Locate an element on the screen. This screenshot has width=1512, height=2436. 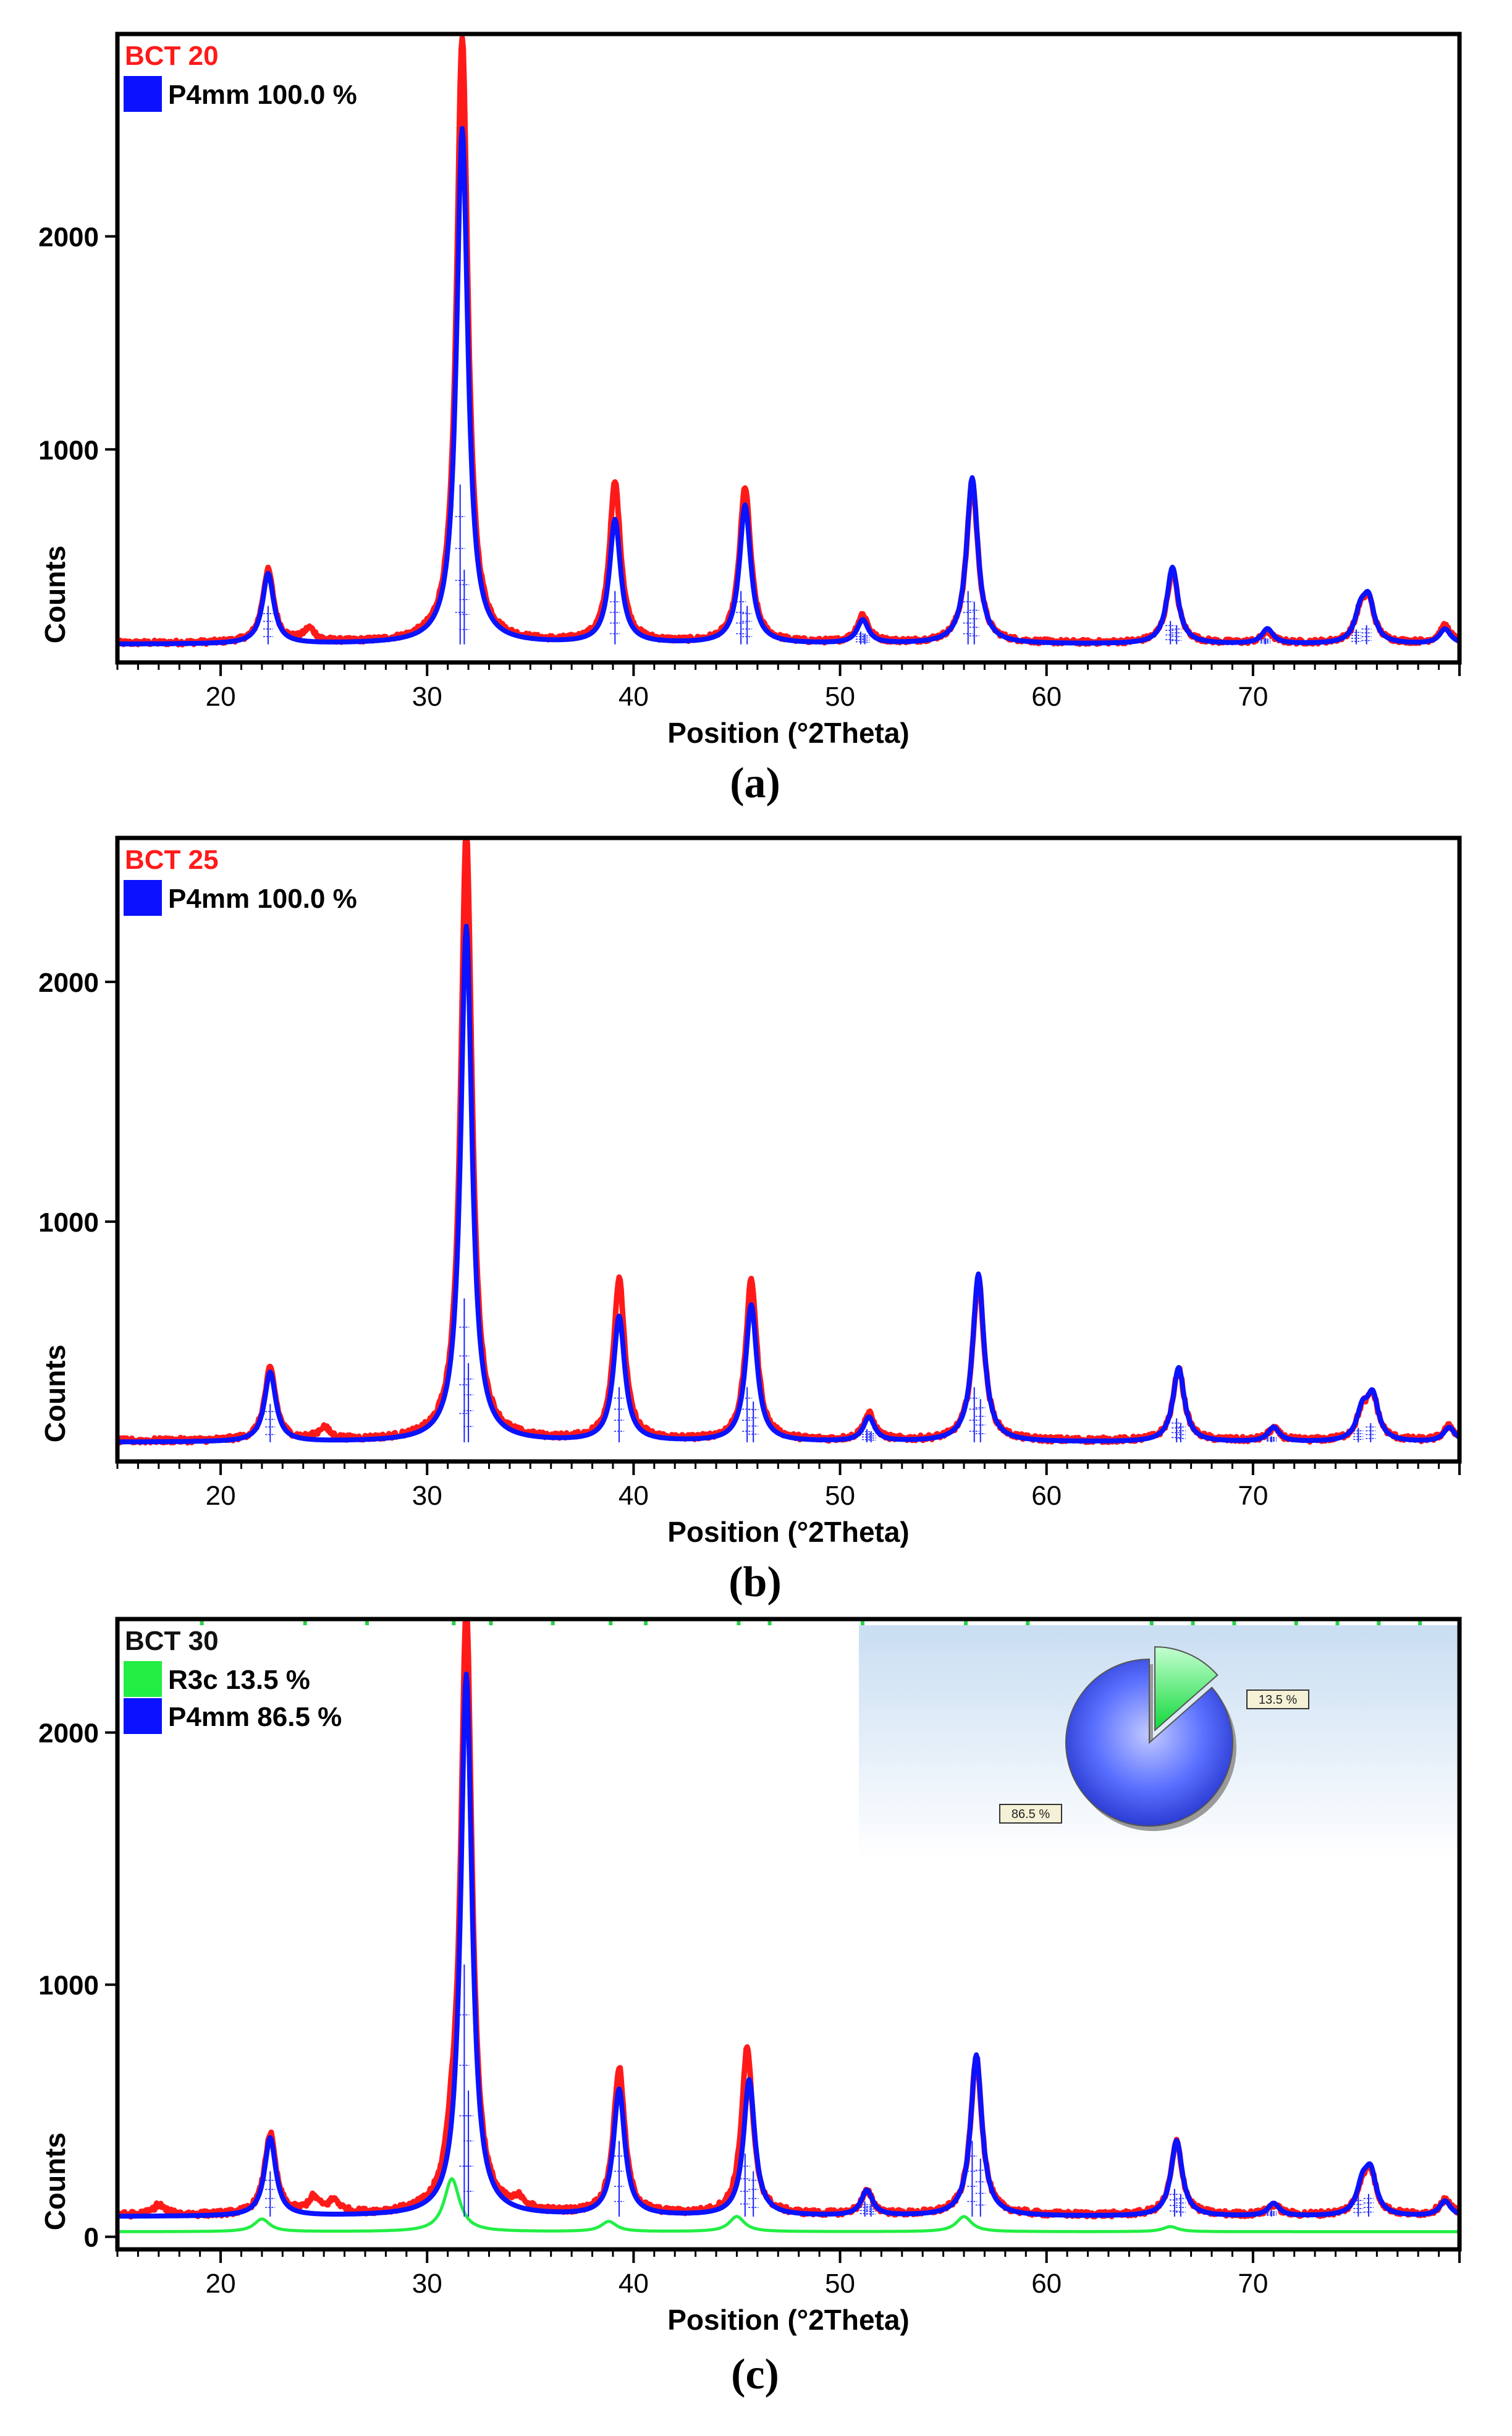
inset-pie-chart: 13.5 % 86.5 % is located at coordinates (1159, 1742).